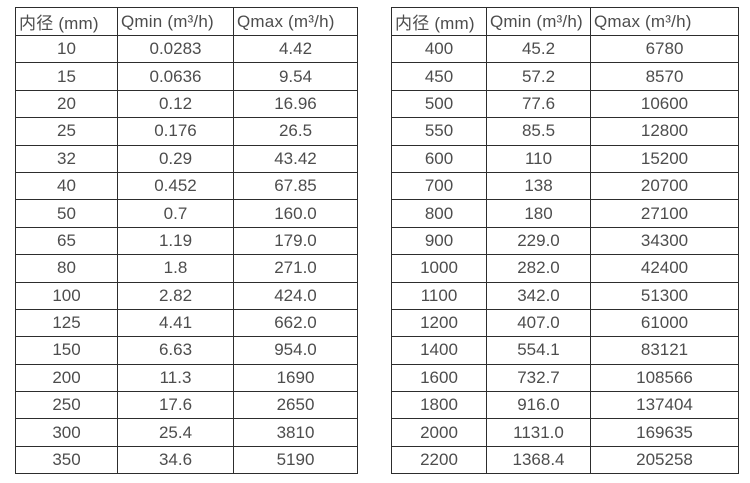  Describe the element at coordinates (664, 432) in the screenshot. I see `table-cell: 169635` at that location.